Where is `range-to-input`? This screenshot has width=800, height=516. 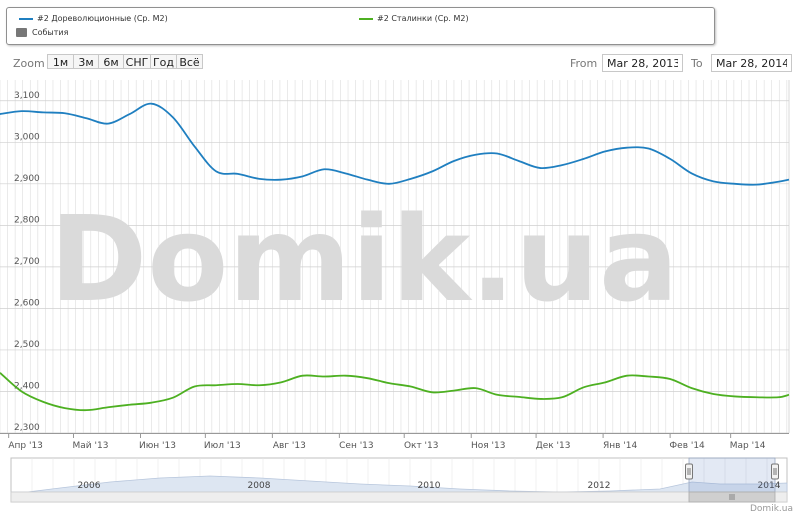
range-to-input is located at coordinates (751, 63).